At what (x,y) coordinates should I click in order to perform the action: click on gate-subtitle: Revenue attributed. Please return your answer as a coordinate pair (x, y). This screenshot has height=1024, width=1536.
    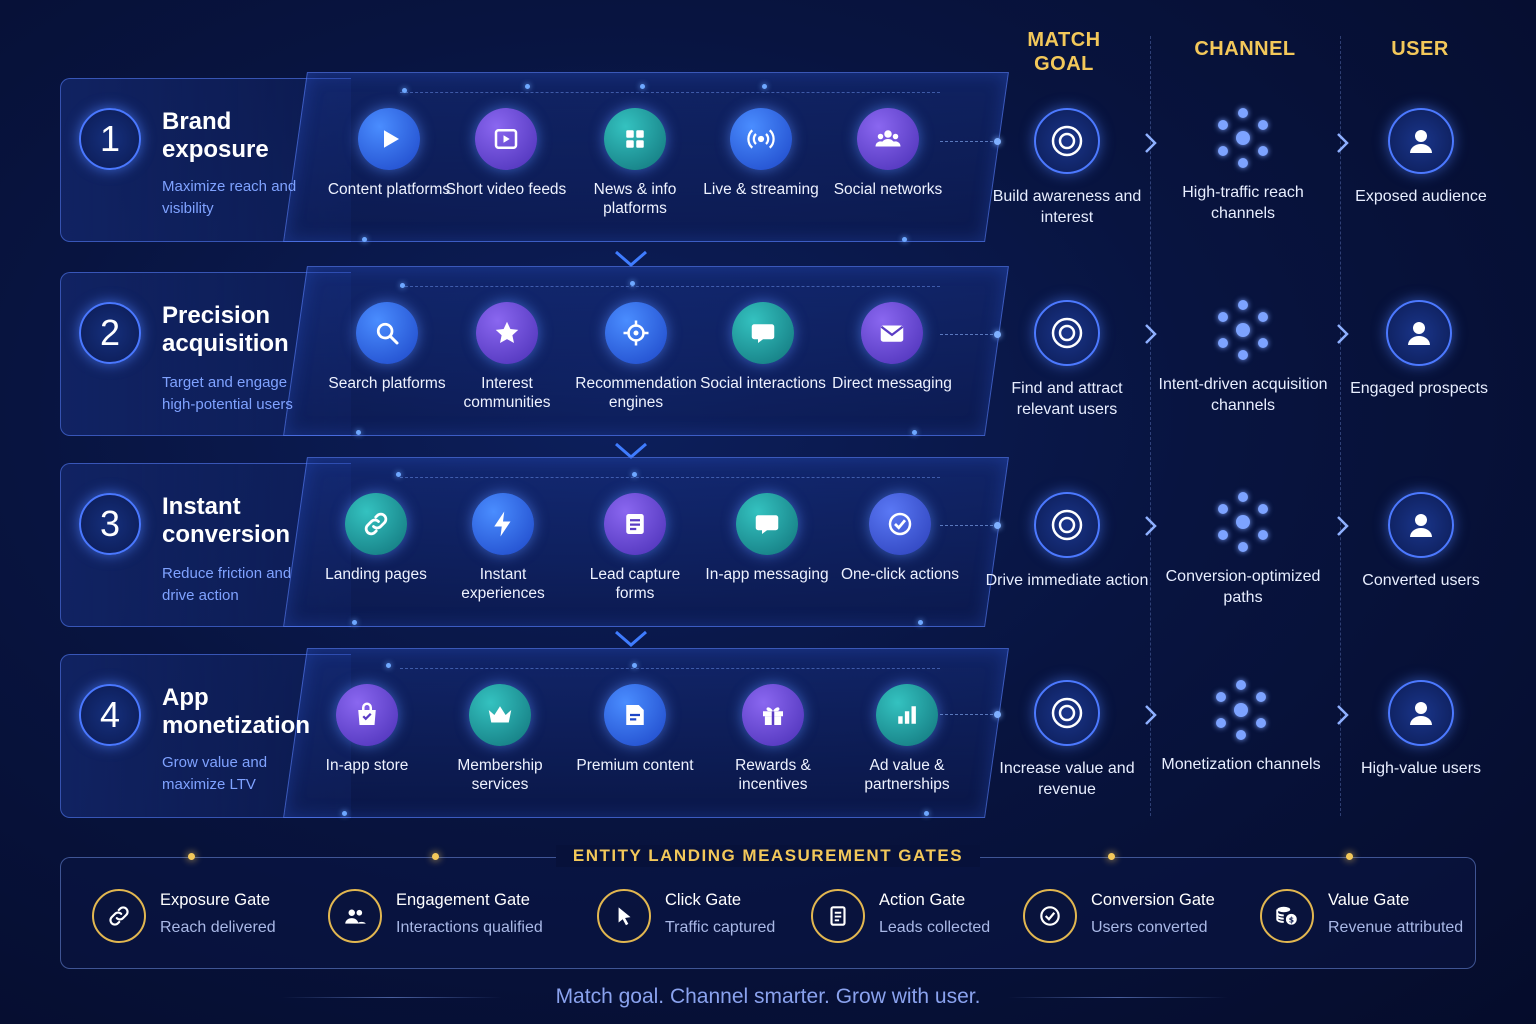
    Looking at the image, I should click on (1396, 927).